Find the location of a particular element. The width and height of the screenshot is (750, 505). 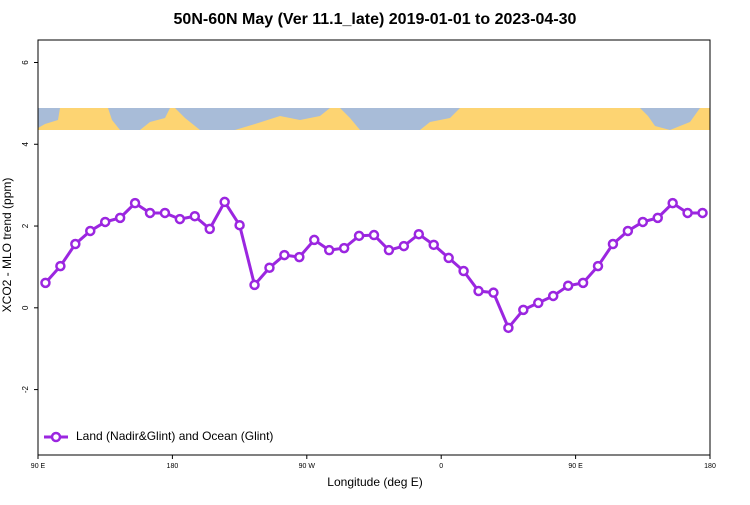

y-tick-label: 4 is located at coordinates (25, 143).